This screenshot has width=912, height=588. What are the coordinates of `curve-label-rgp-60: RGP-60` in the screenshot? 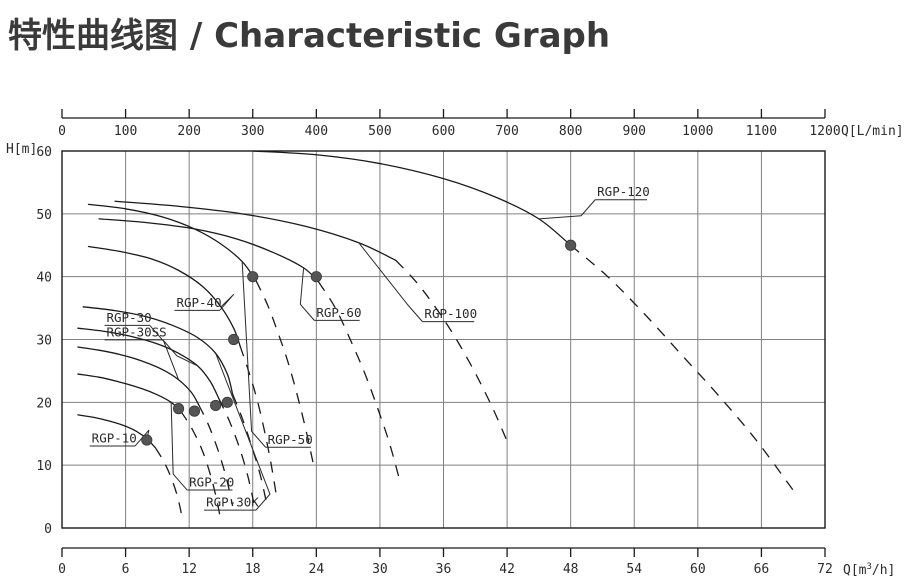 It's located at (338, 312).